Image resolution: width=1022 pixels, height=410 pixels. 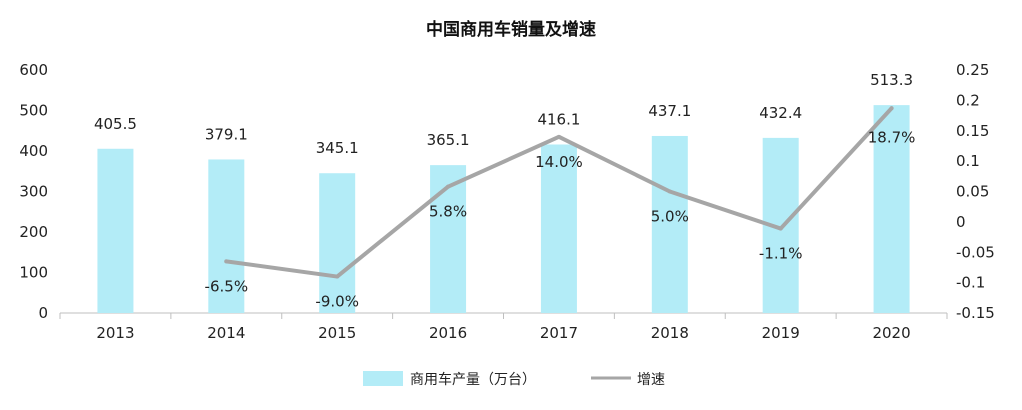 What do you see at coordinates (968, 161) in the screenshot?
I see `right-tick-label-5: 0.1` at bounding box center [968, 161].